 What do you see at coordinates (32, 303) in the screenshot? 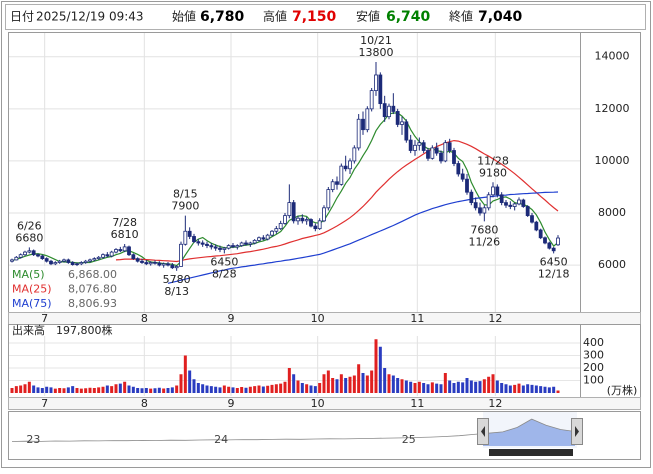
I see `legend-name: MA(75)` at bounding box center [32, 303].